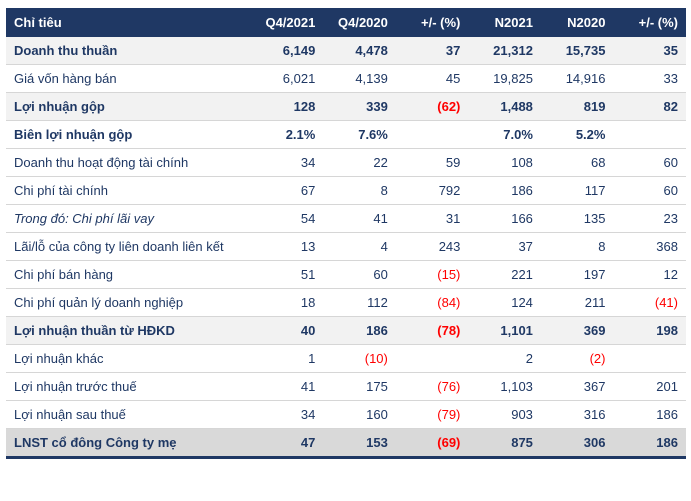 The height and width of the screenshot is (501, 691). Describe the element at coordinates (504, 78) in the screenshot. I see `cell-value: 19,825` at that location.